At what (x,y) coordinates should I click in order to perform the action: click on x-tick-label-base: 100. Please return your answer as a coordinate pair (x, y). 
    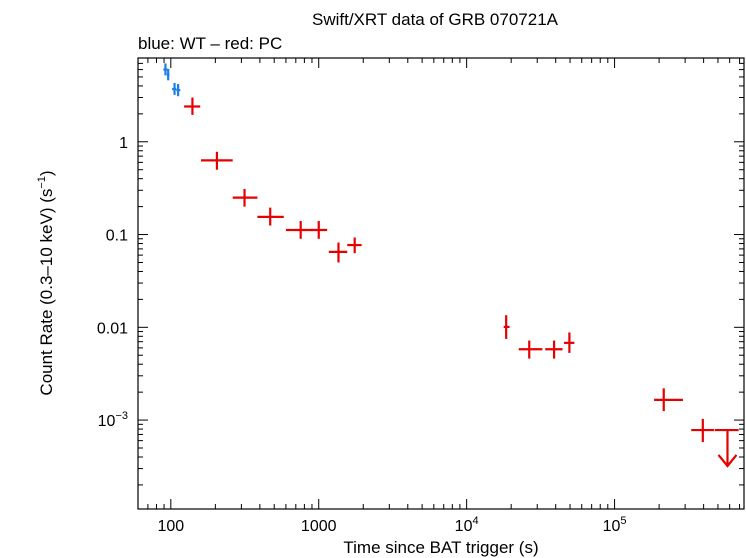
    Looking at the image, I should click on (170, 526).